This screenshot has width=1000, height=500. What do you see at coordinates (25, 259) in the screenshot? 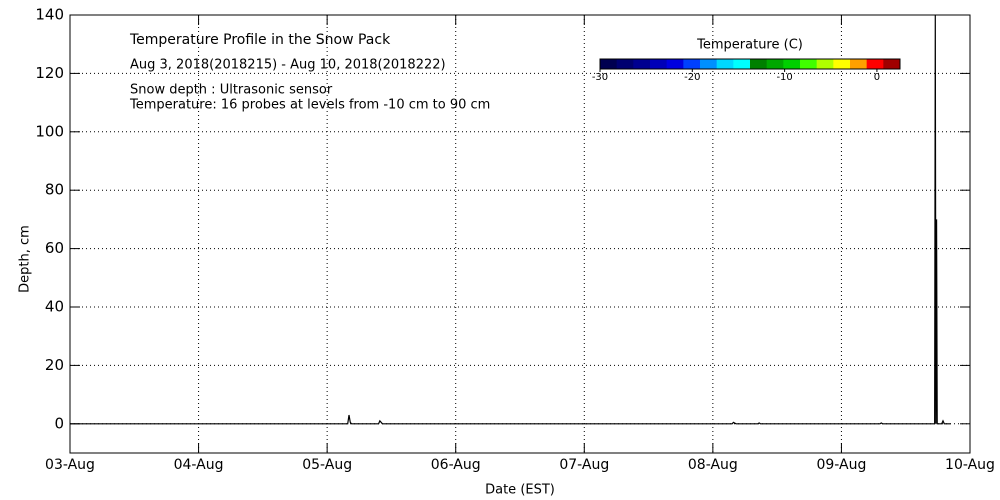
I see `y-axis-label: Depth, cm` at bounding box center [25, 259].